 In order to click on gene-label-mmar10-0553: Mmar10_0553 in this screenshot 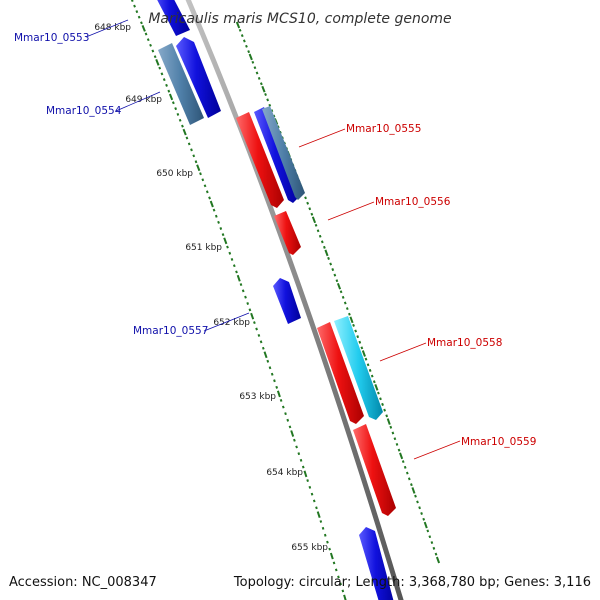, I will do `click(51, 38)`.